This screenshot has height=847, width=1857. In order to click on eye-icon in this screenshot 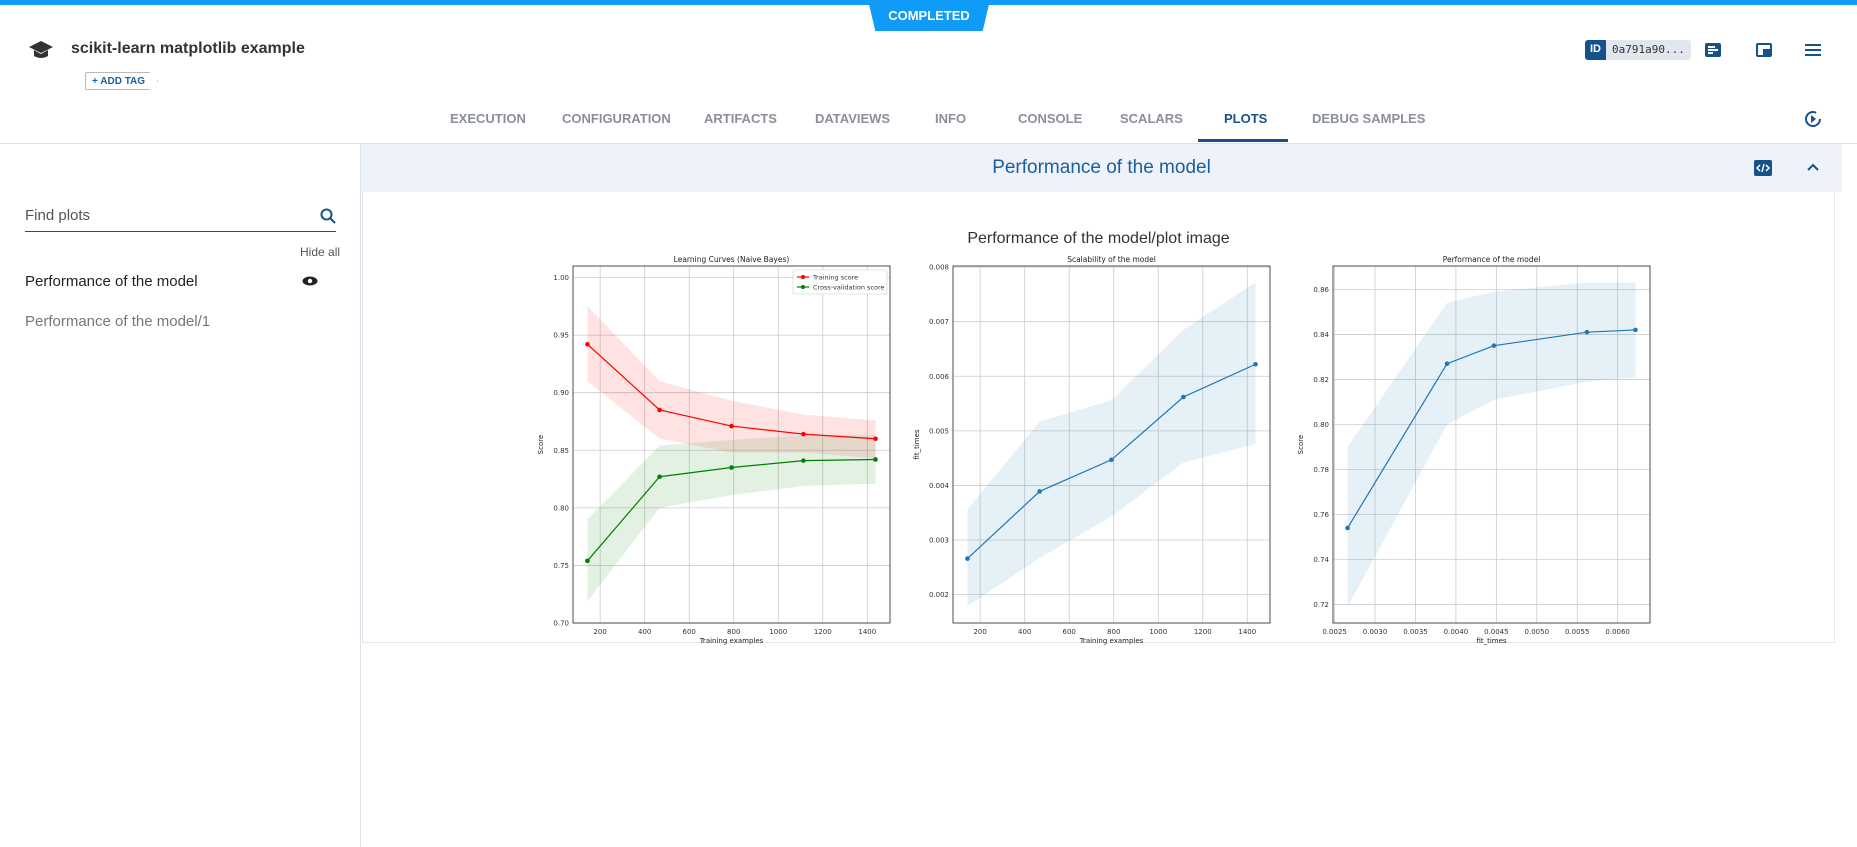, I will do `click(310, 281)`.